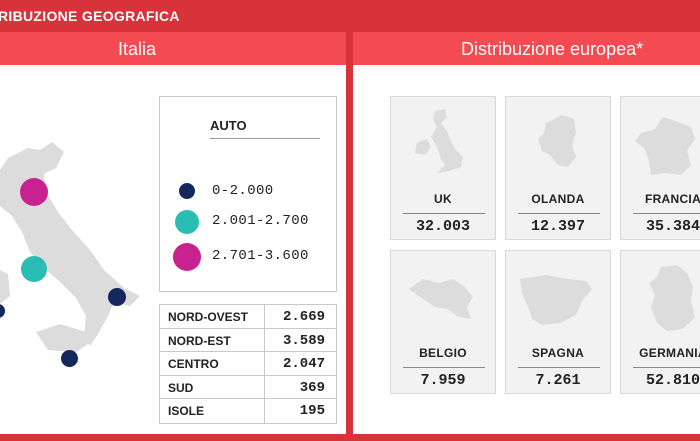 Image resolution: width=700 pixels, height=441 pixels. Describe the element at coordinates (442, 226) in the screenshot. I see `country-value: 32.003` at that location.